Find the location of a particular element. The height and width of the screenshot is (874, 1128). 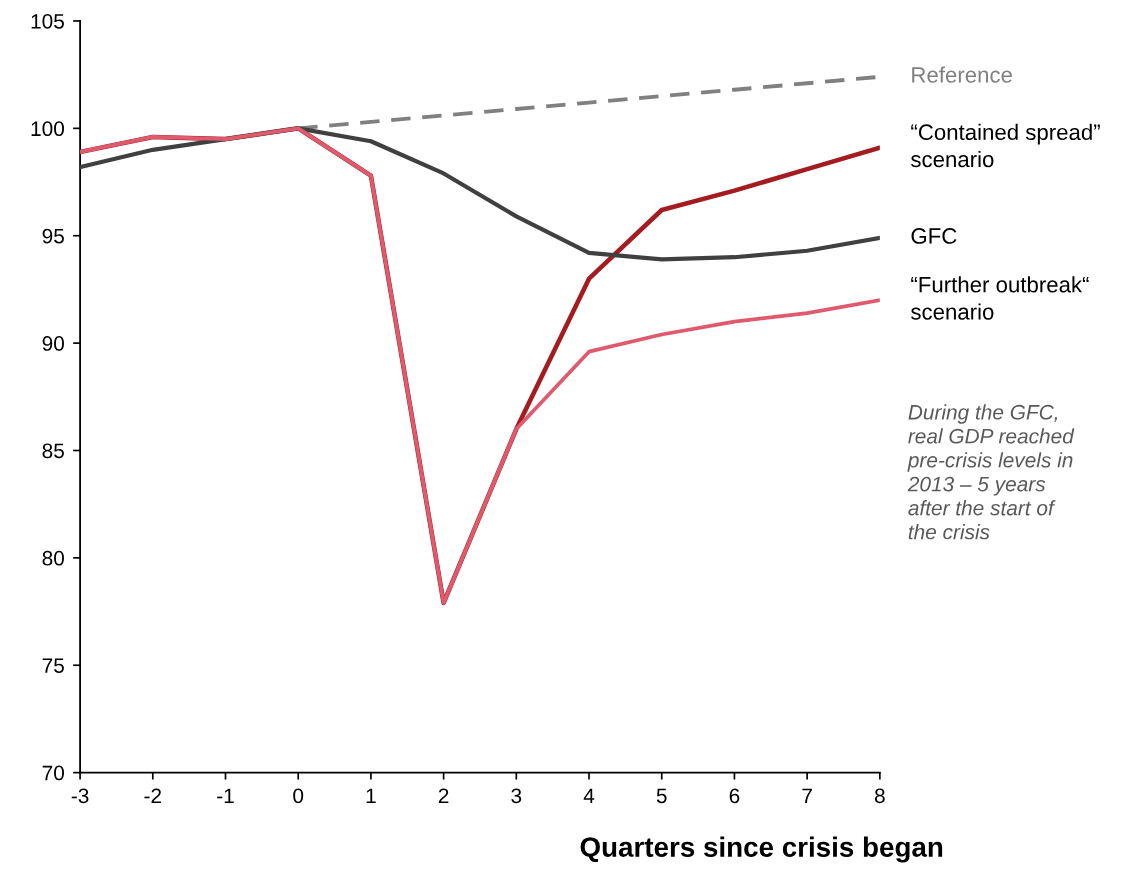

x-tick-label: 5 is located at coordinates (661, 796).